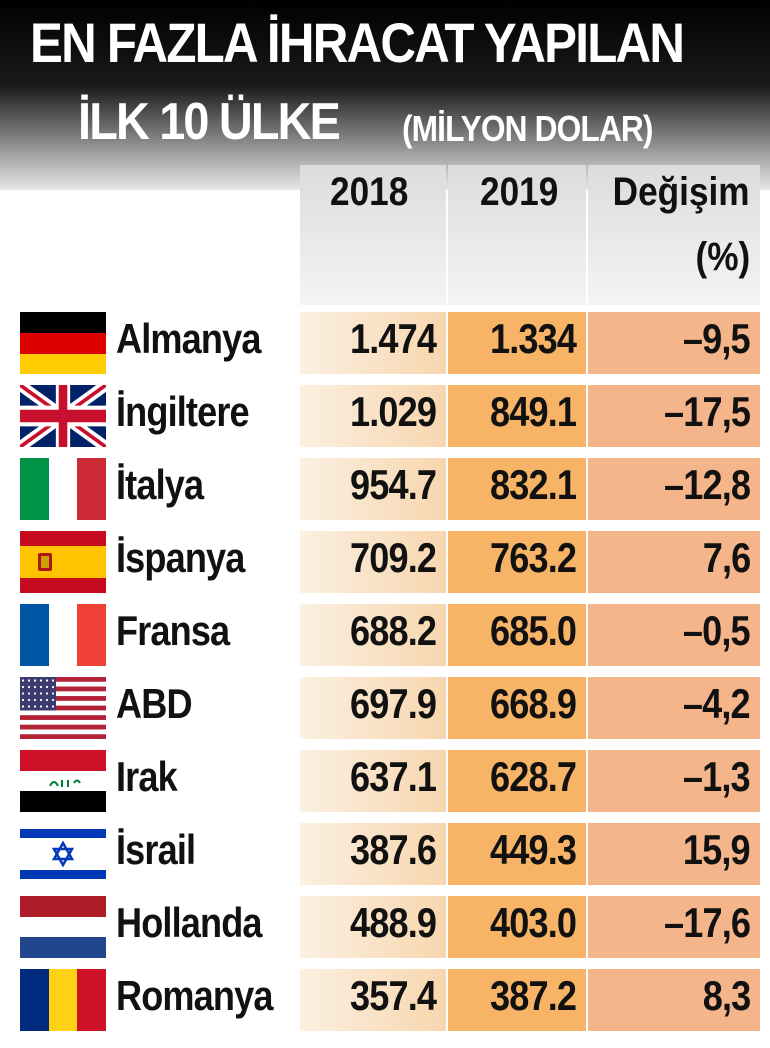  Describe the element at coordinates (63, 562) in the screenshot. I see `spain-flag` at that location.